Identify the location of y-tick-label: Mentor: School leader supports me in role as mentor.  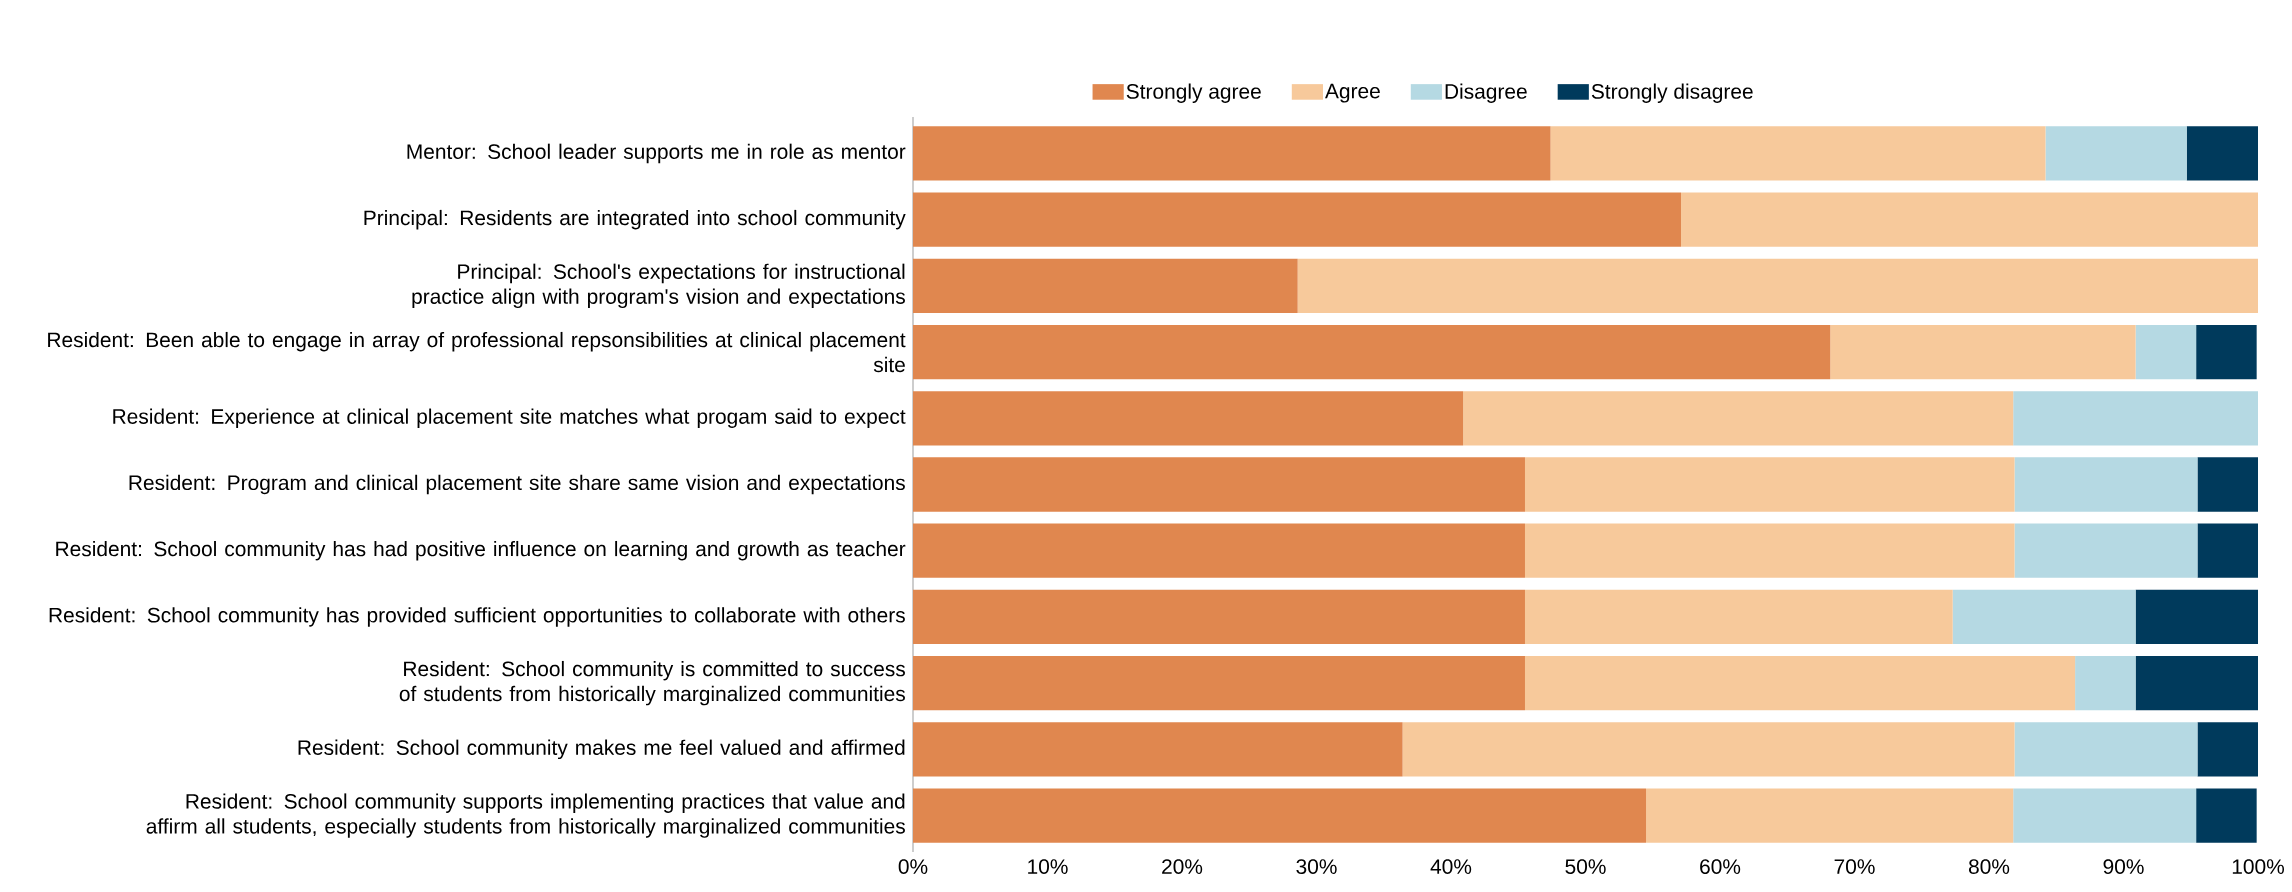
(656, 153).